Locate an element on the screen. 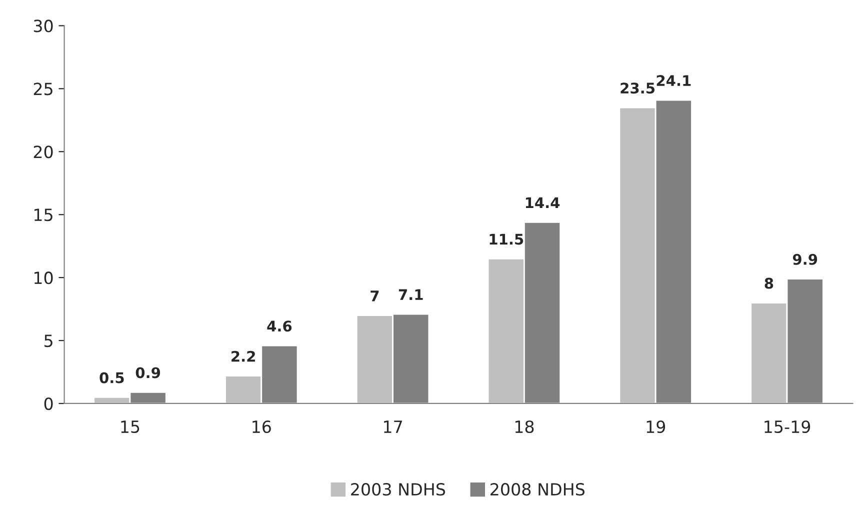 The image size is (857, 514). y-tick-label: 0 is located at coordinates (48, 403).